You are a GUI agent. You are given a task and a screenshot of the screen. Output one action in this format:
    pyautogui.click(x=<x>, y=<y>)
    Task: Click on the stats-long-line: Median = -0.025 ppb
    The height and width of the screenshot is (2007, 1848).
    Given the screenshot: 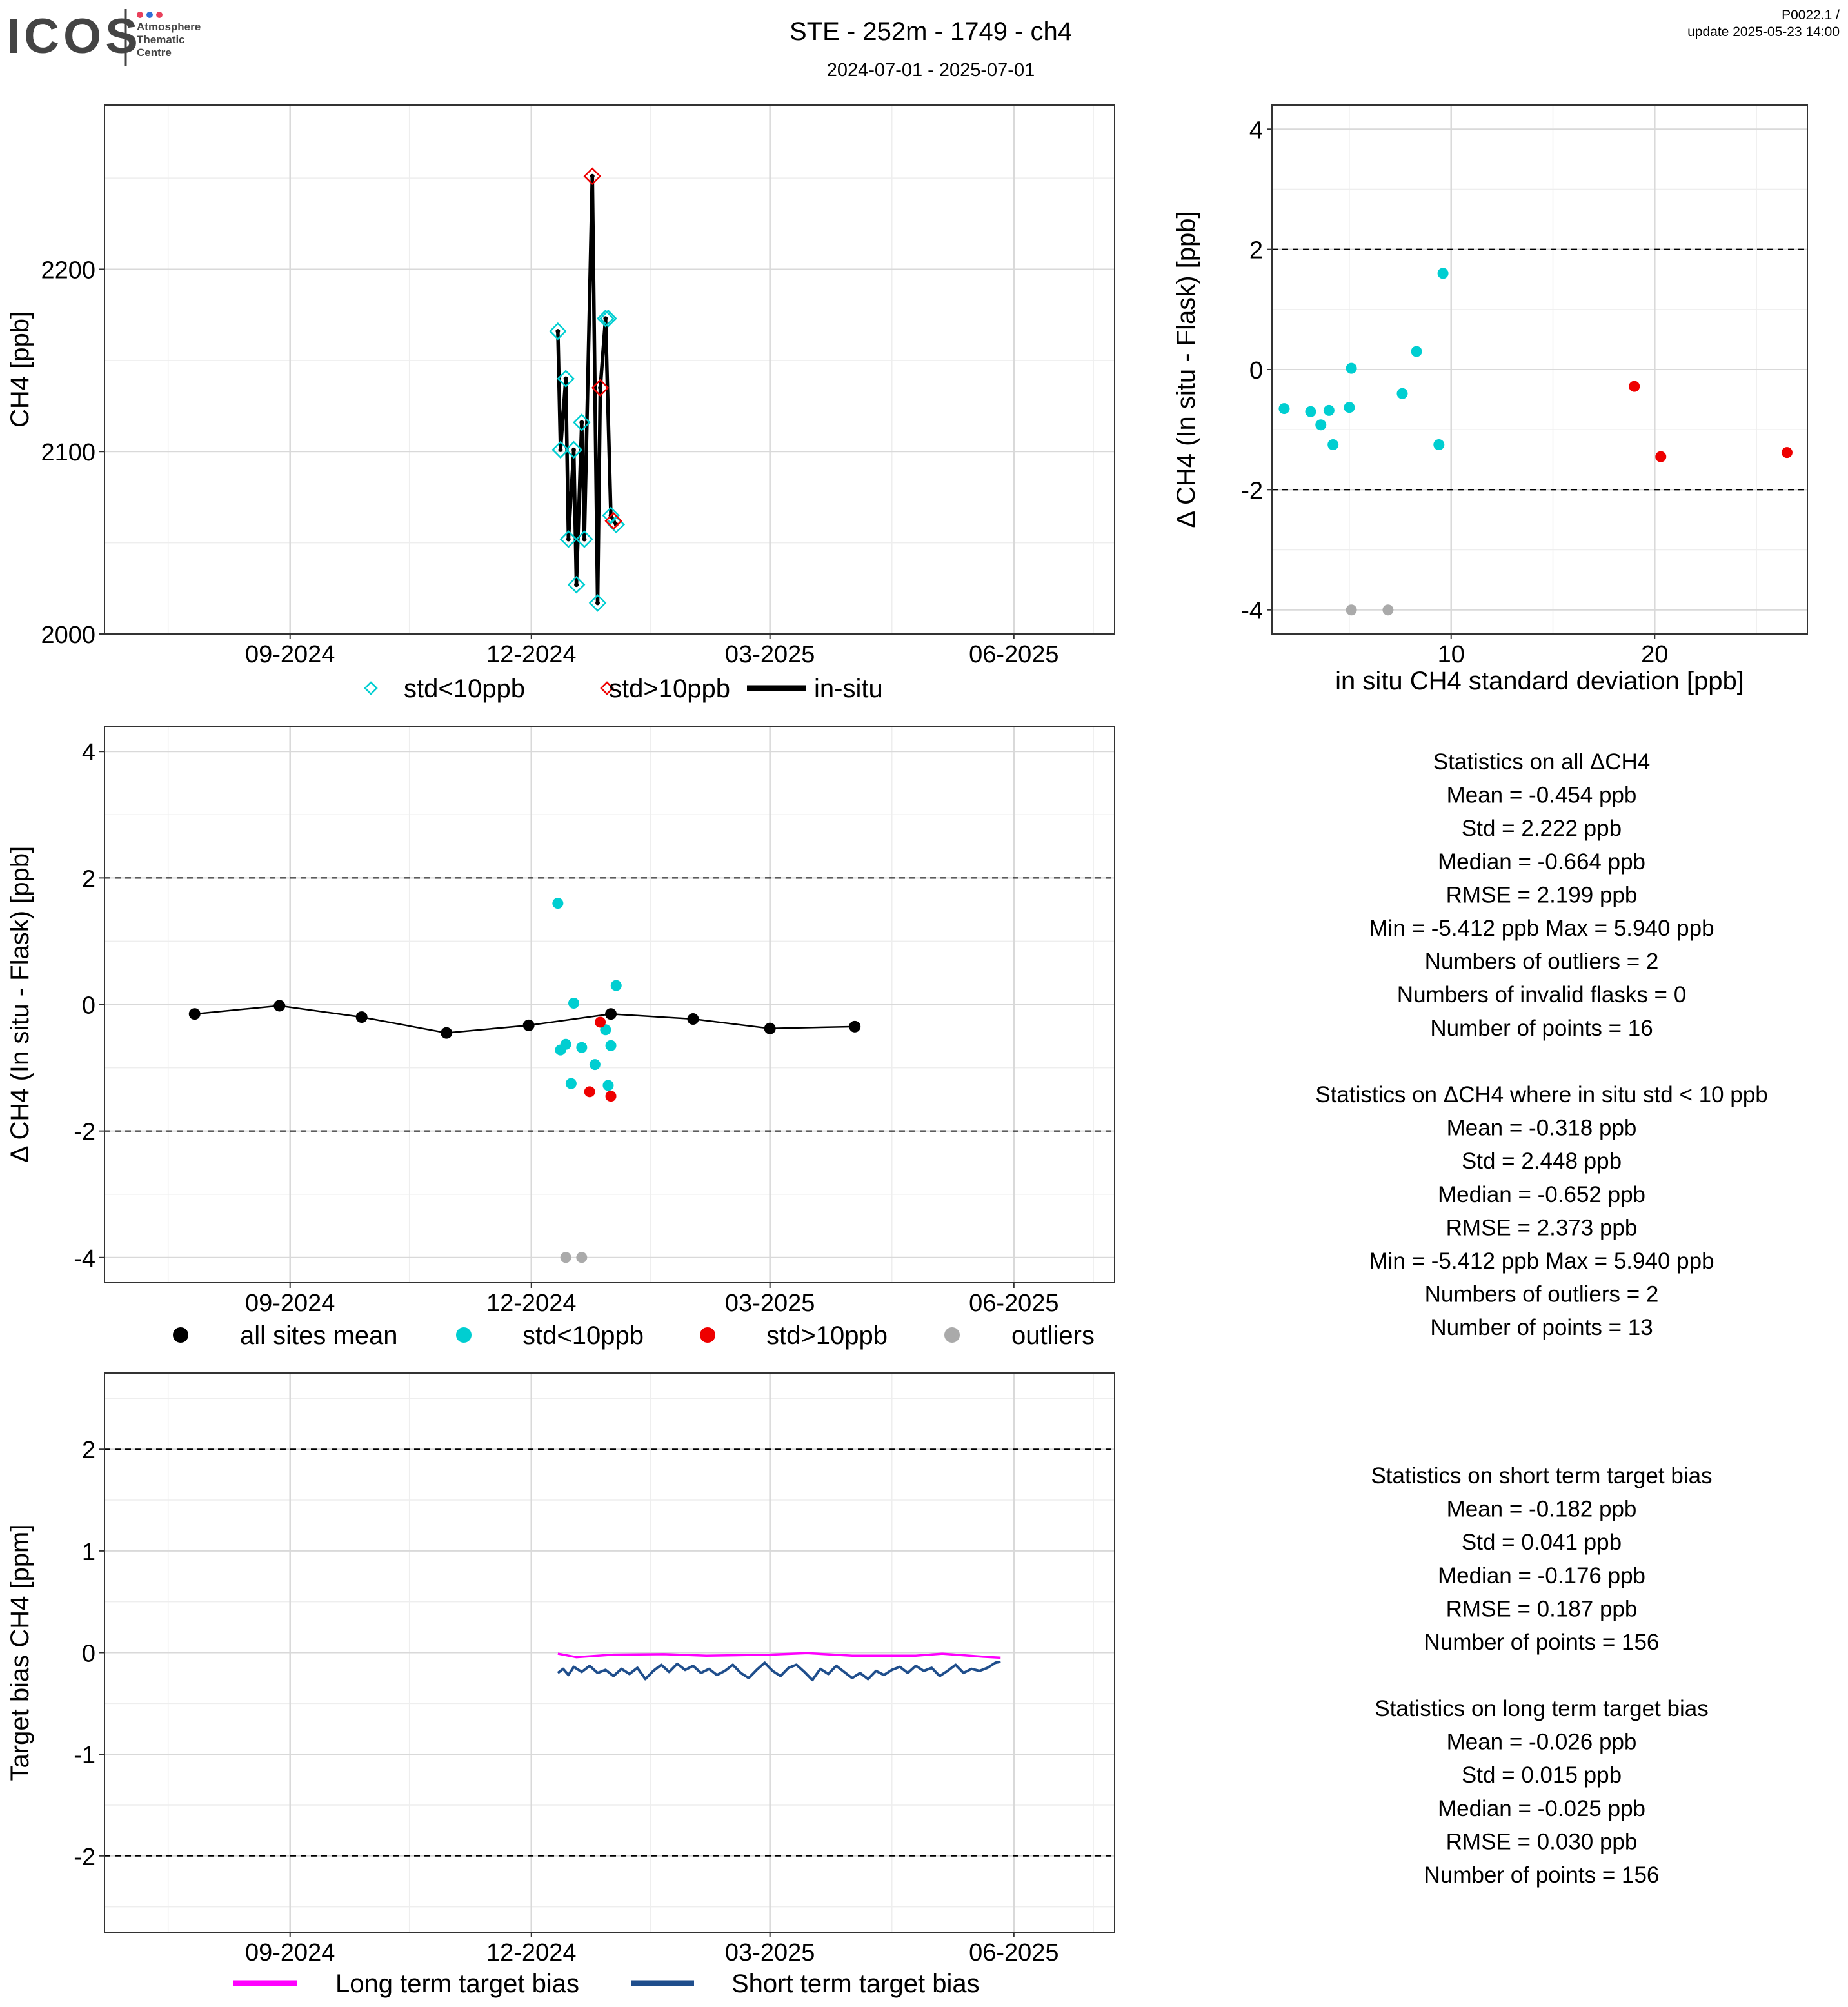 What is the action you would take?
    pyautogui.click(x=1542, y=1808)
    